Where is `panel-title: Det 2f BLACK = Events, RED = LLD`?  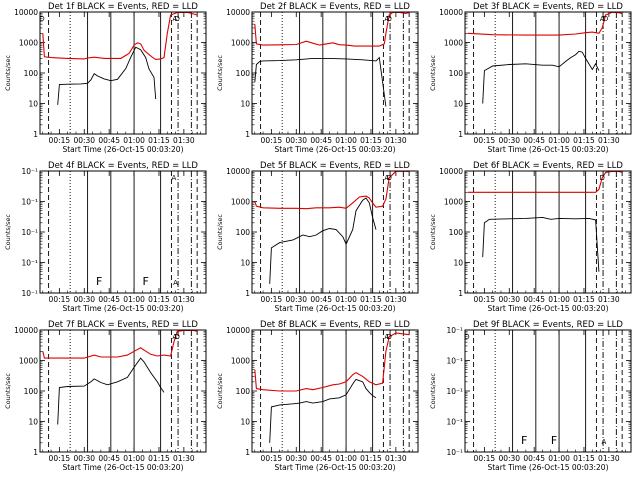
panel-title: Det 2f BLACK = Events, RED = LLD is located at coordinates (335, 7).